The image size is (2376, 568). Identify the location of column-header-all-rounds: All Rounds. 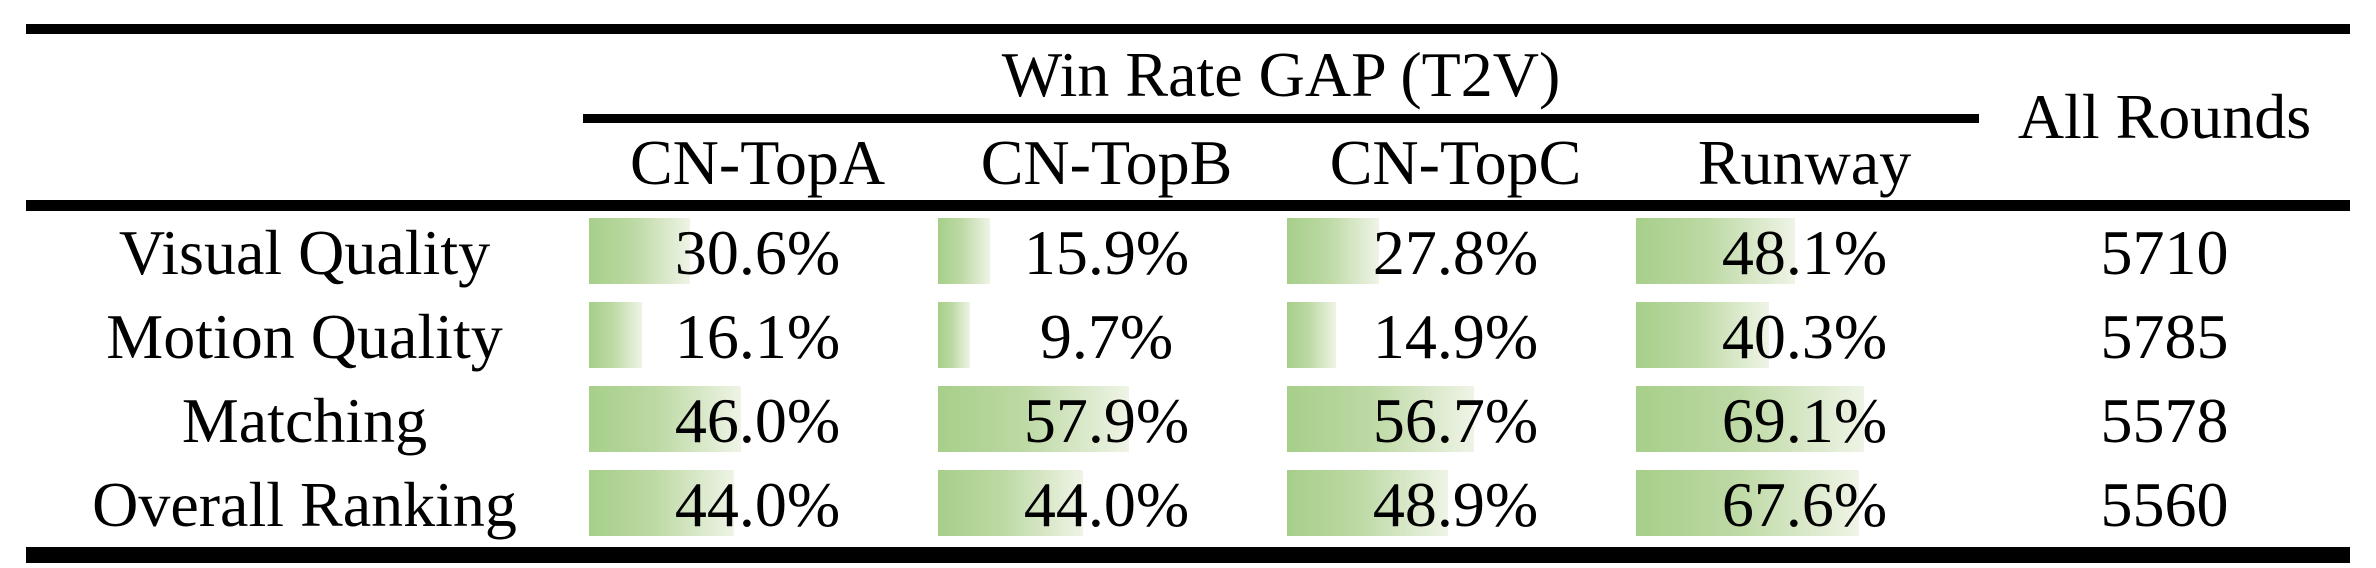
(2164, 116).